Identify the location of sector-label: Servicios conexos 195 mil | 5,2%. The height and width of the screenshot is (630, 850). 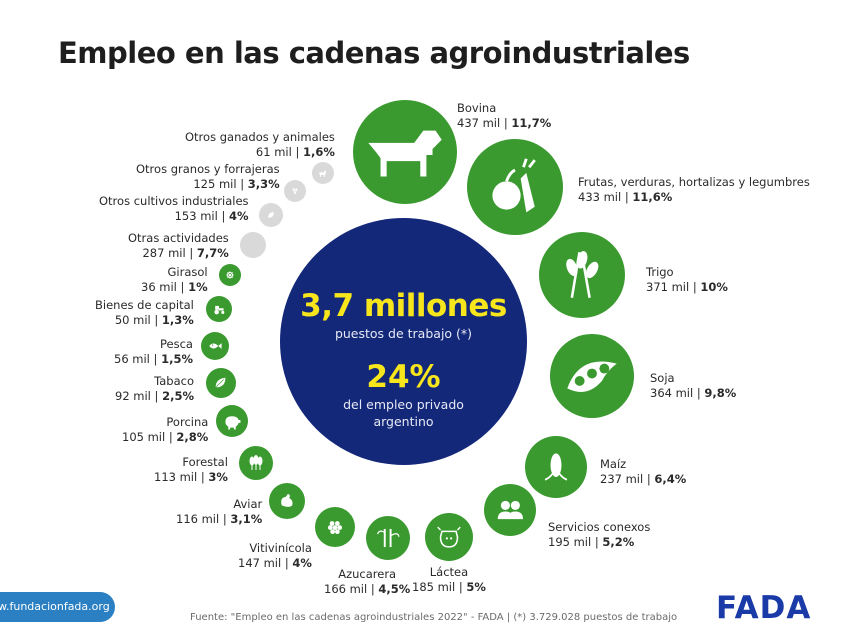
(599, 535).